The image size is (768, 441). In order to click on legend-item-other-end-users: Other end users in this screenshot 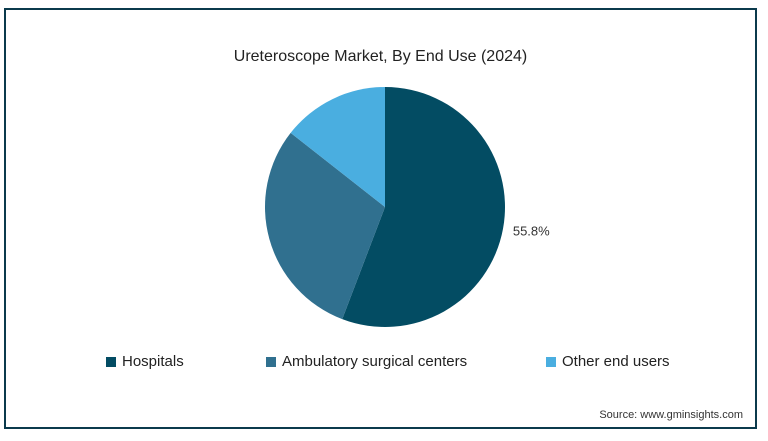, I will do `click(608, 361)`.